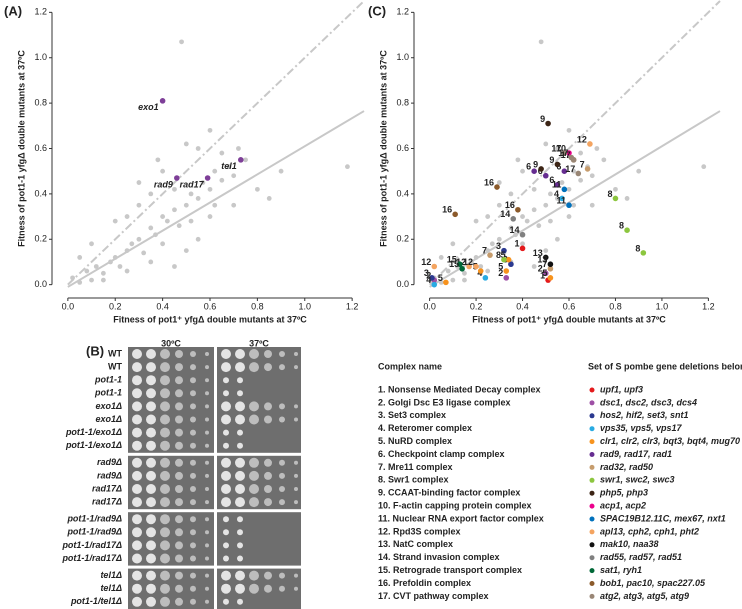 This screenshot has height=609, width=742. I want to click on point-label: 13, so click(542, 260).